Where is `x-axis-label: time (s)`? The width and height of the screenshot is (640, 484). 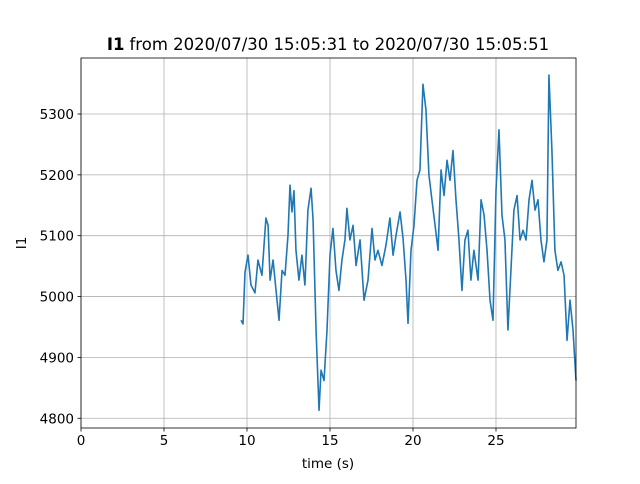
x-axis-label: time (s) is located at coordinates (328, 464).